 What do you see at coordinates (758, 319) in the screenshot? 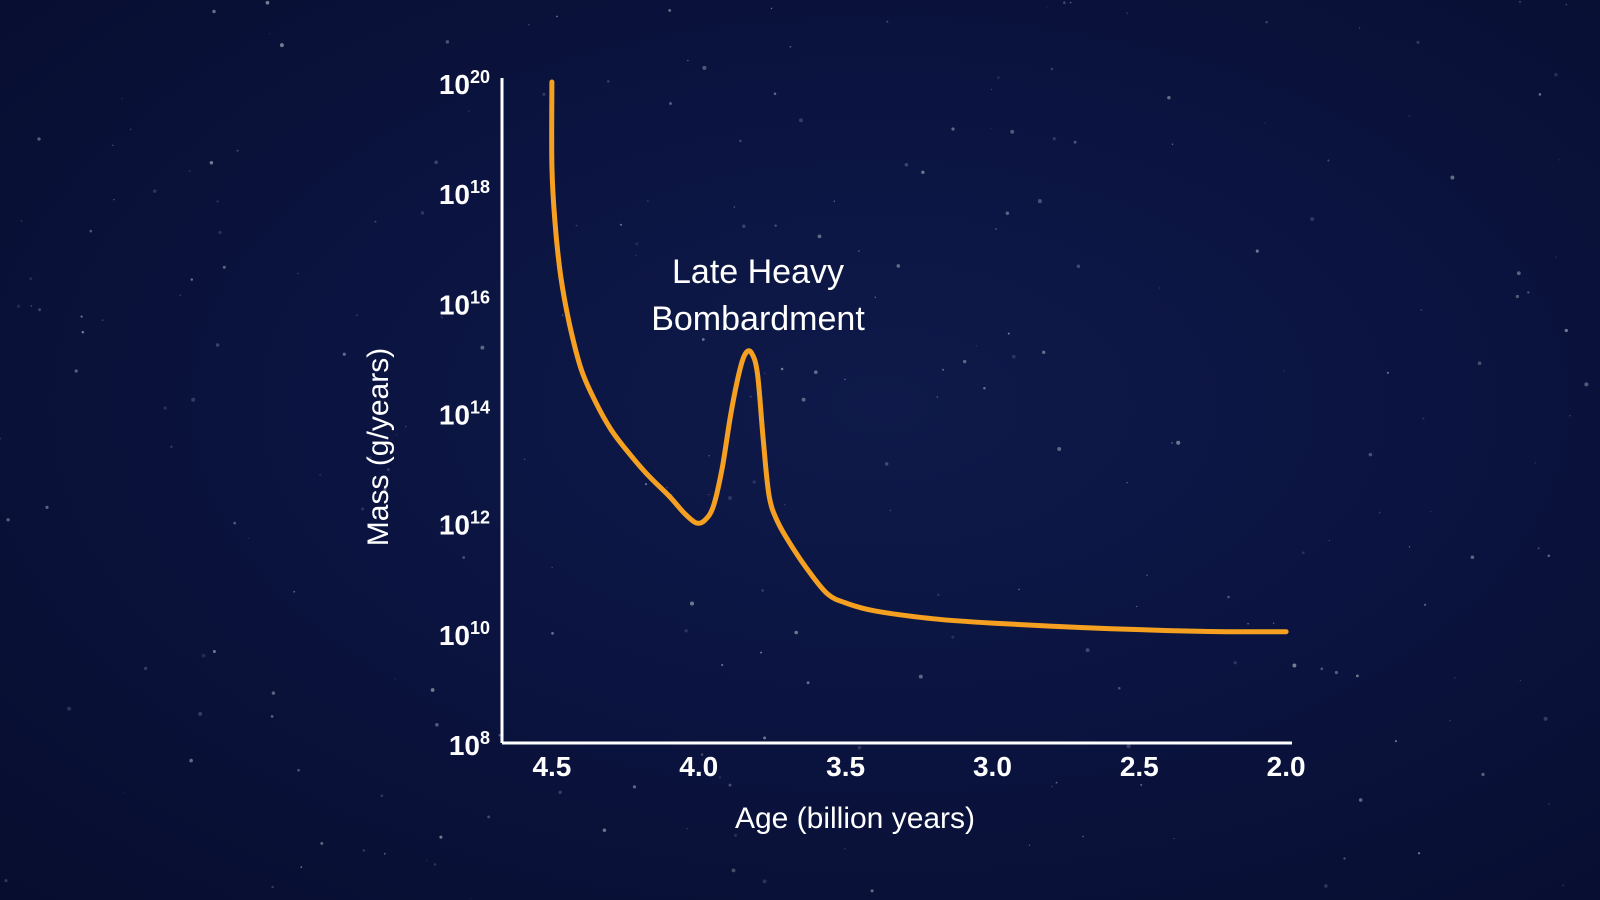
I see `annotation-bombardment: Bombardment` at bounding box center [758, 319].